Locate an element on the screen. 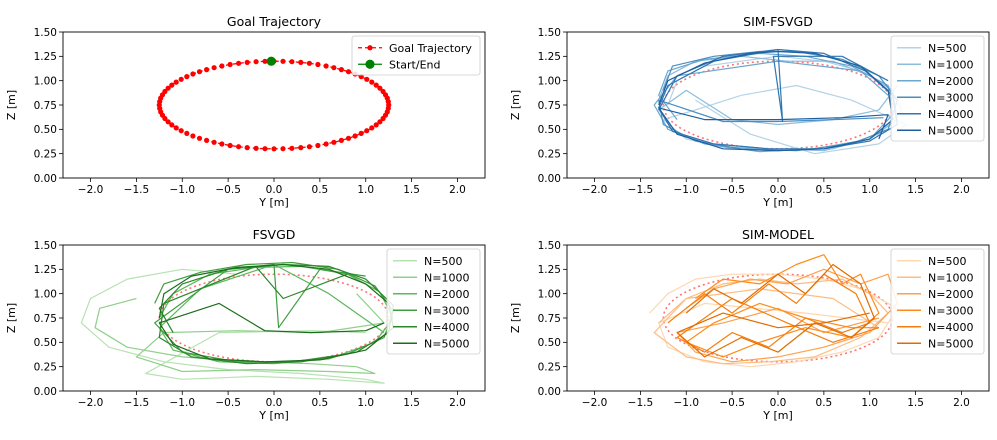 The width and height of the screenshot is (997, 440). legend-marker is located at coordinates (370, 48).